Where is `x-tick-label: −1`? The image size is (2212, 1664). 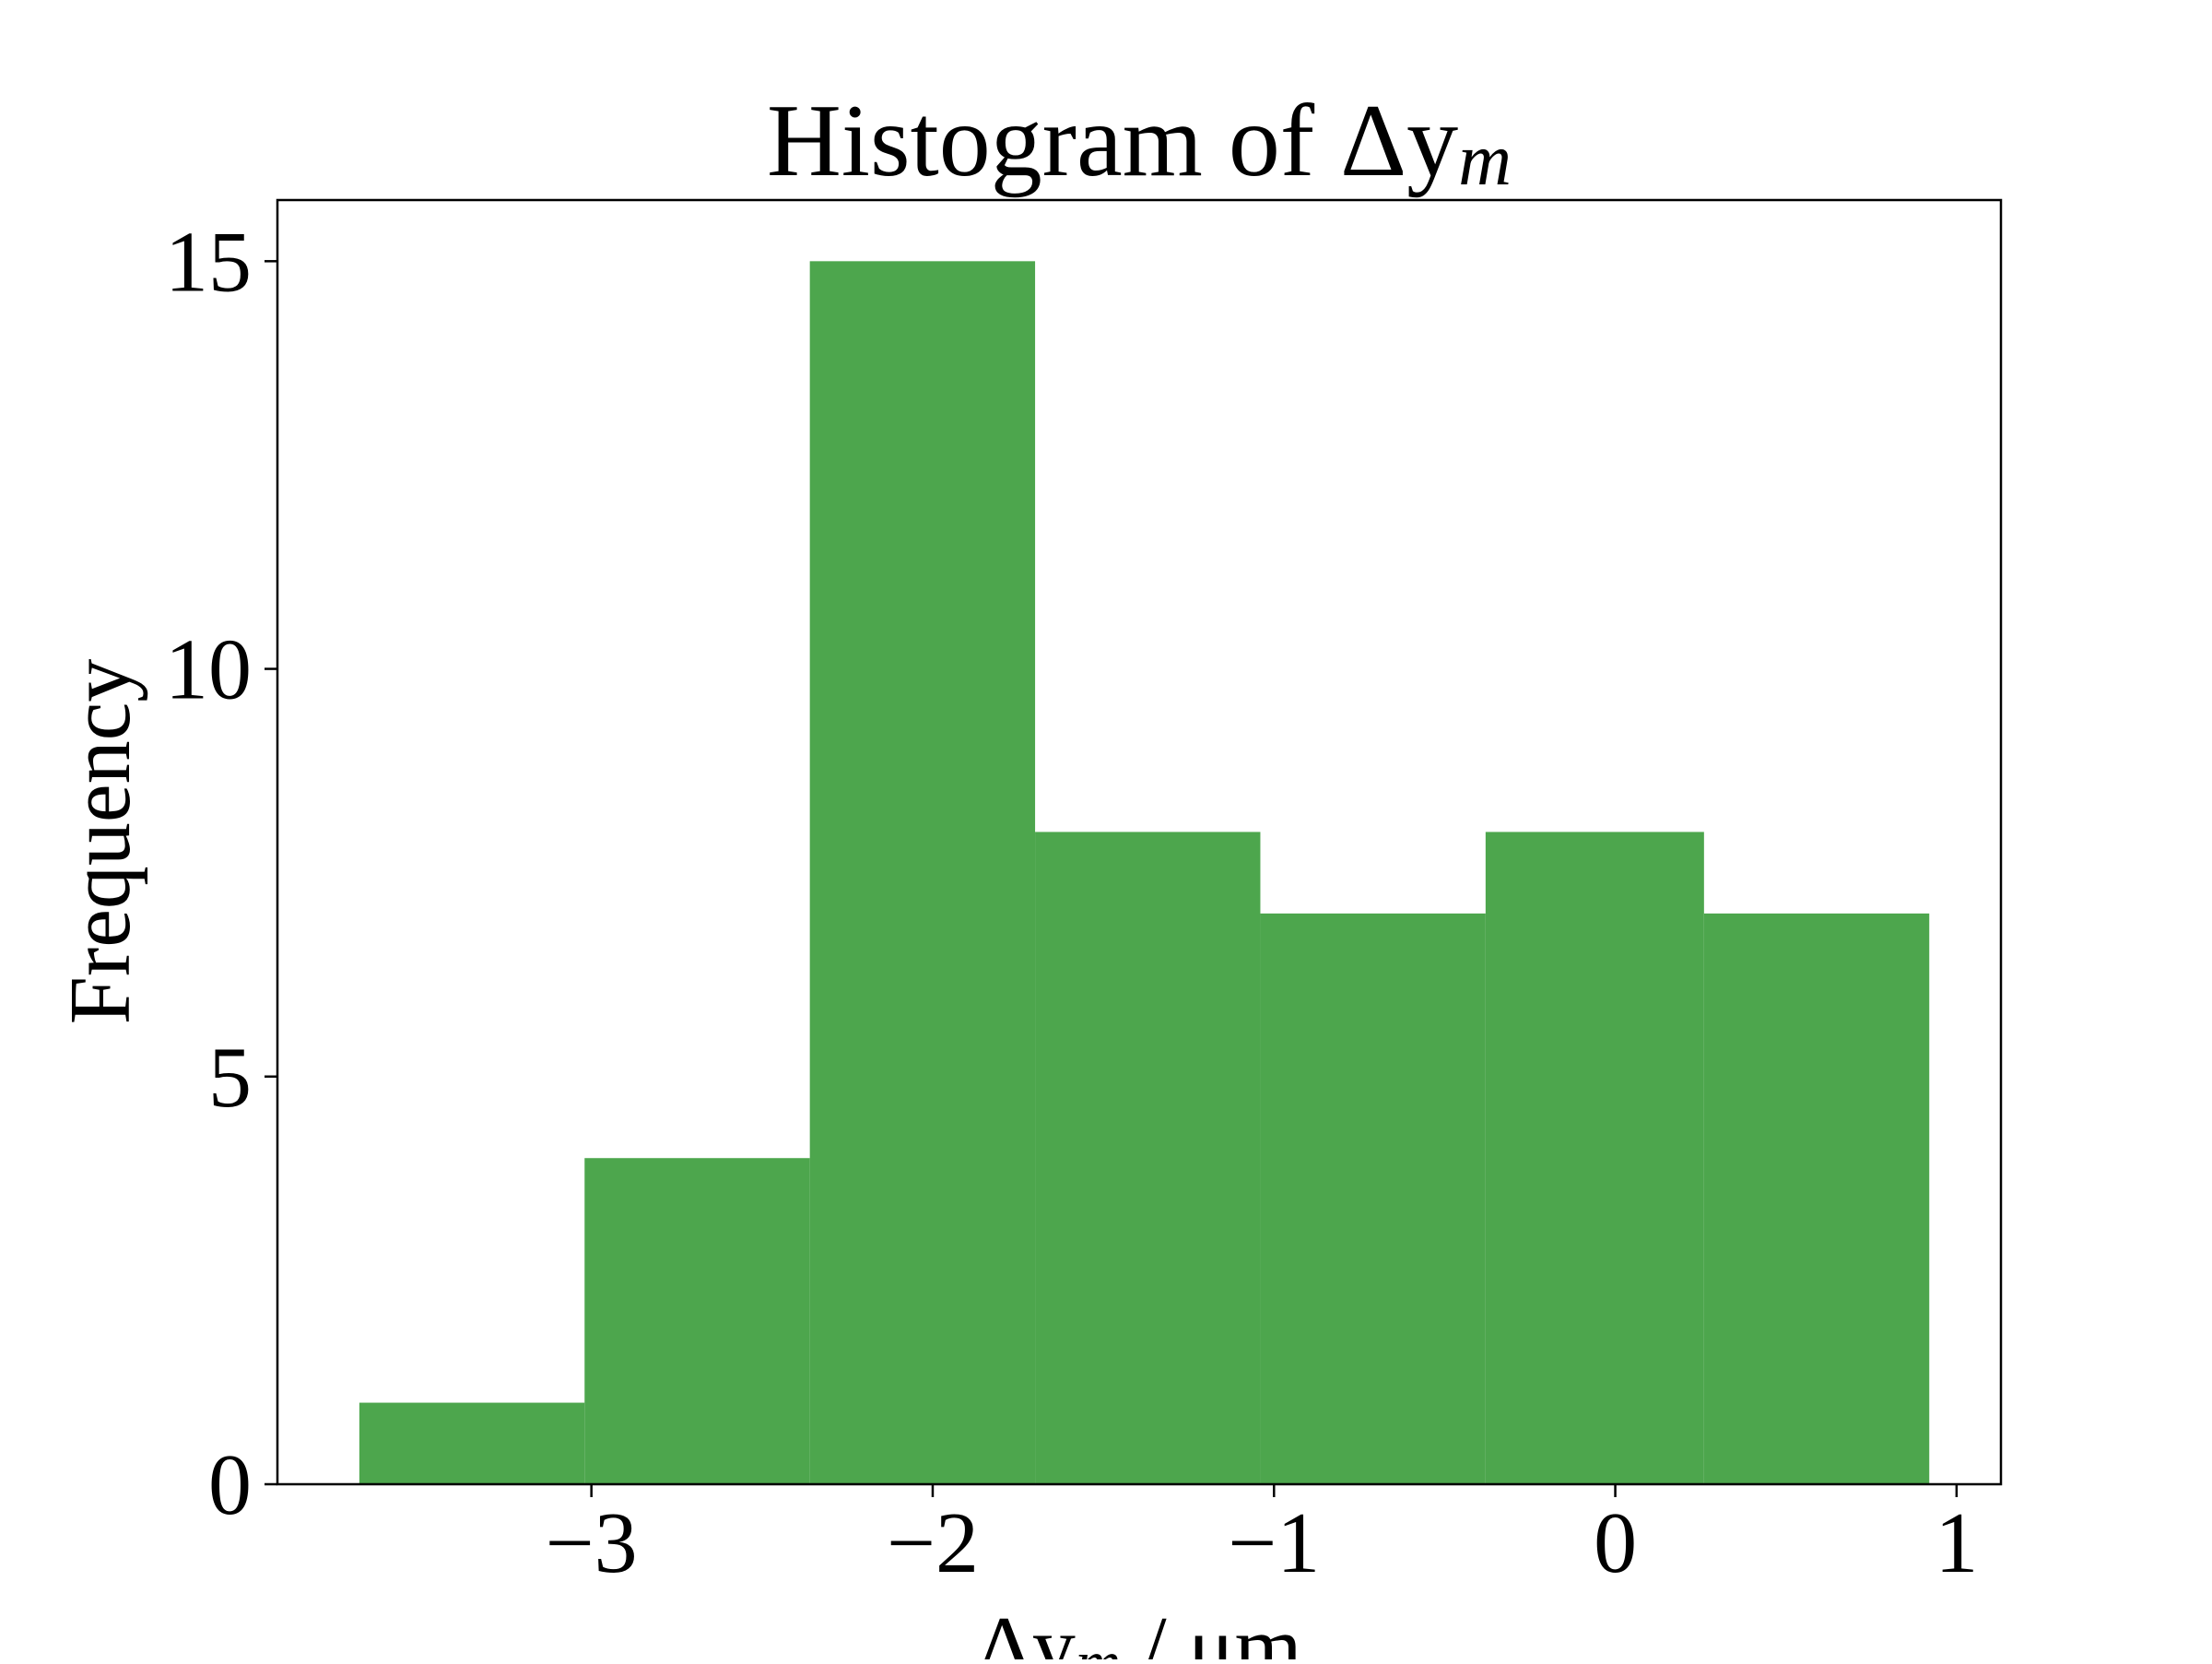
x-tick-label: −1 is located at coordinates (1274, 1543).